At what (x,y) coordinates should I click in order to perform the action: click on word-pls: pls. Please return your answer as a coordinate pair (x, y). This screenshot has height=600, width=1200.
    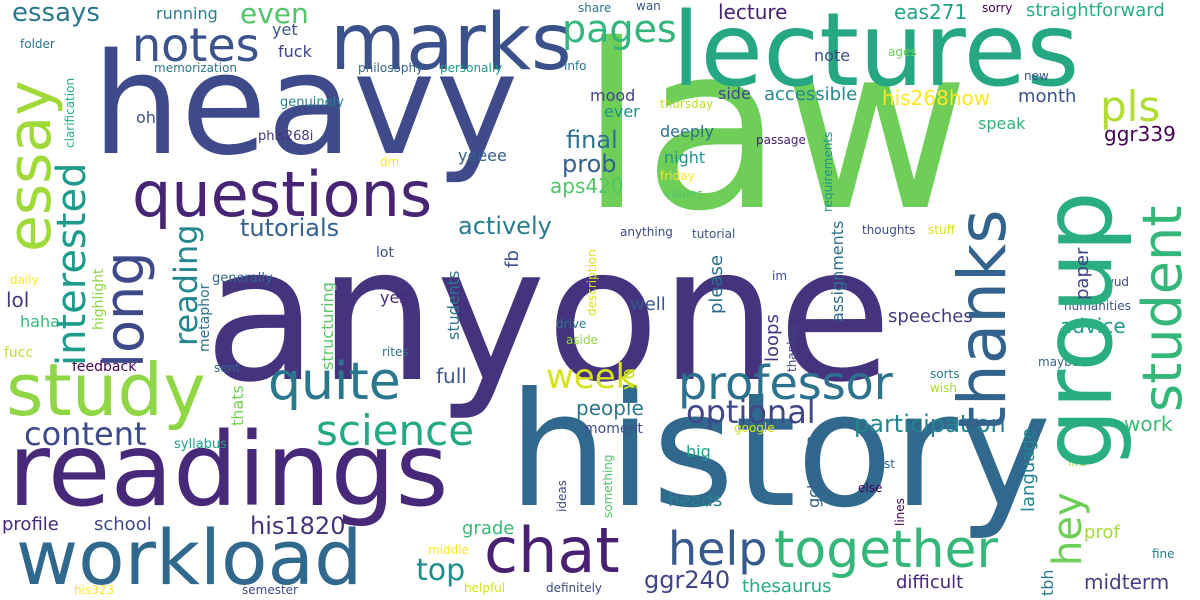
    Looking at the image, I should click on (1130, 106).